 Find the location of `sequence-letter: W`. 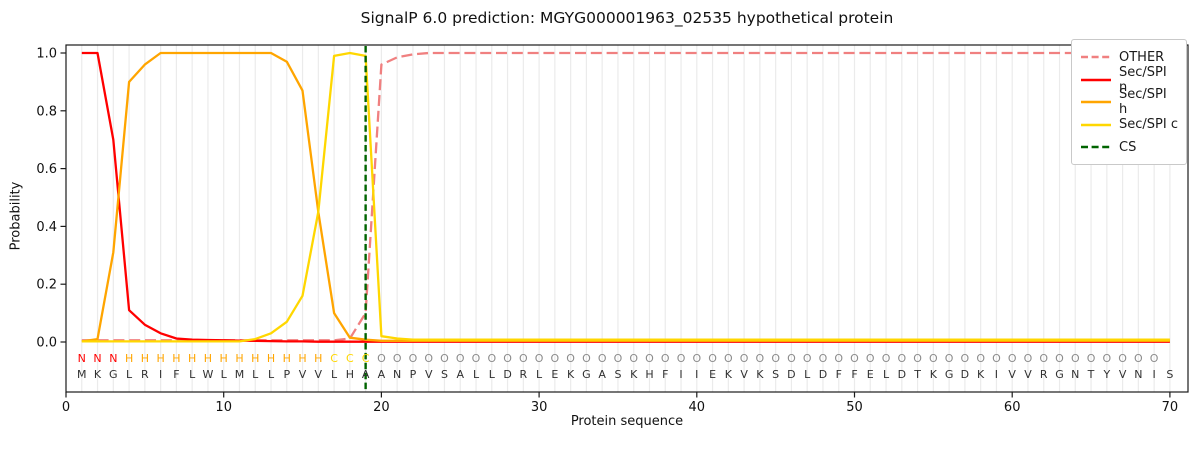

sequence-letter: W is located at coordinates (207, 374).